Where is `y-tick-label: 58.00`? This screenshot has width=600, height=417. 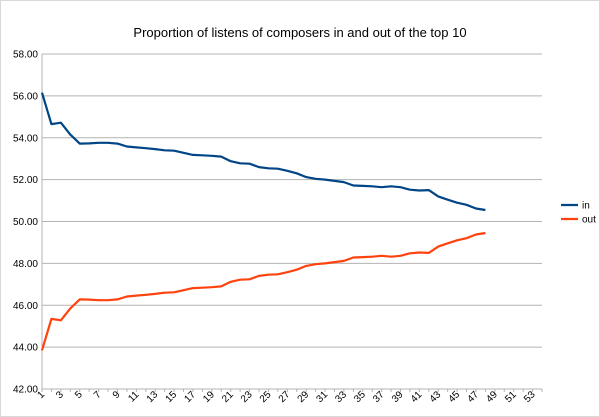
y-tick-label: 58.00 is located at coordinates (25, 55).